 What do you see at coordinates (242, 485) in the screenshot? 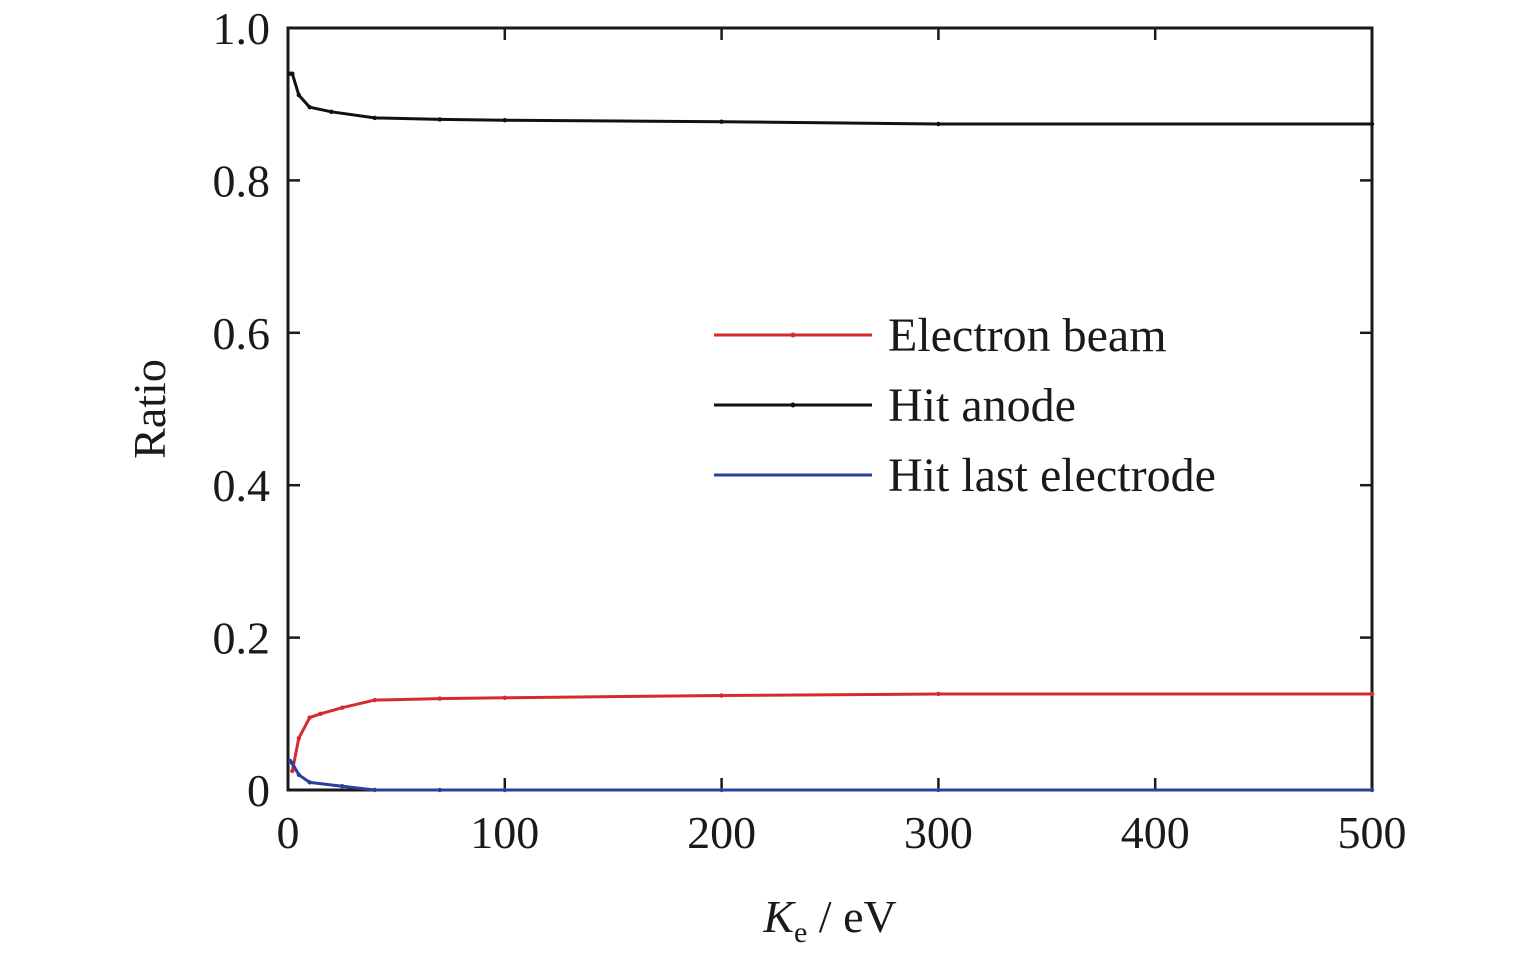
I see `y-tick-label-2: 0.4` at bounding box center [242, 485].